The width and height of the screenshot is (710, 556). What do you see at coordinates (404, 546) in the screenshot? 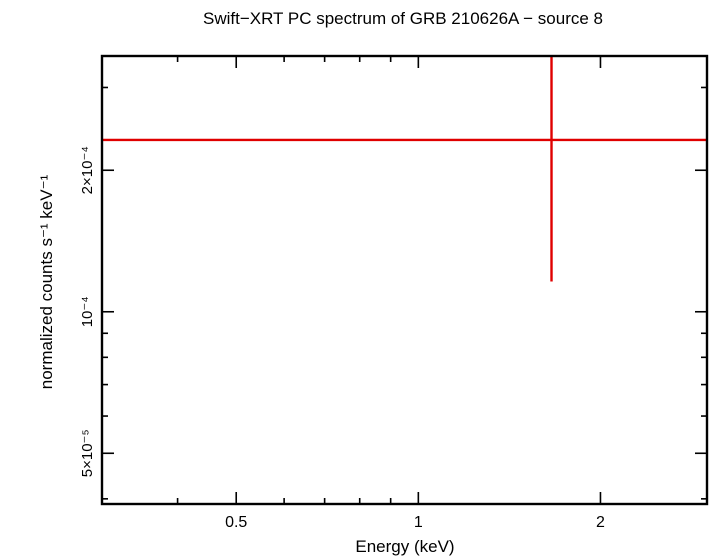
I see `x-axis-label: Energy (keV)` at bounding box center [404, 546].